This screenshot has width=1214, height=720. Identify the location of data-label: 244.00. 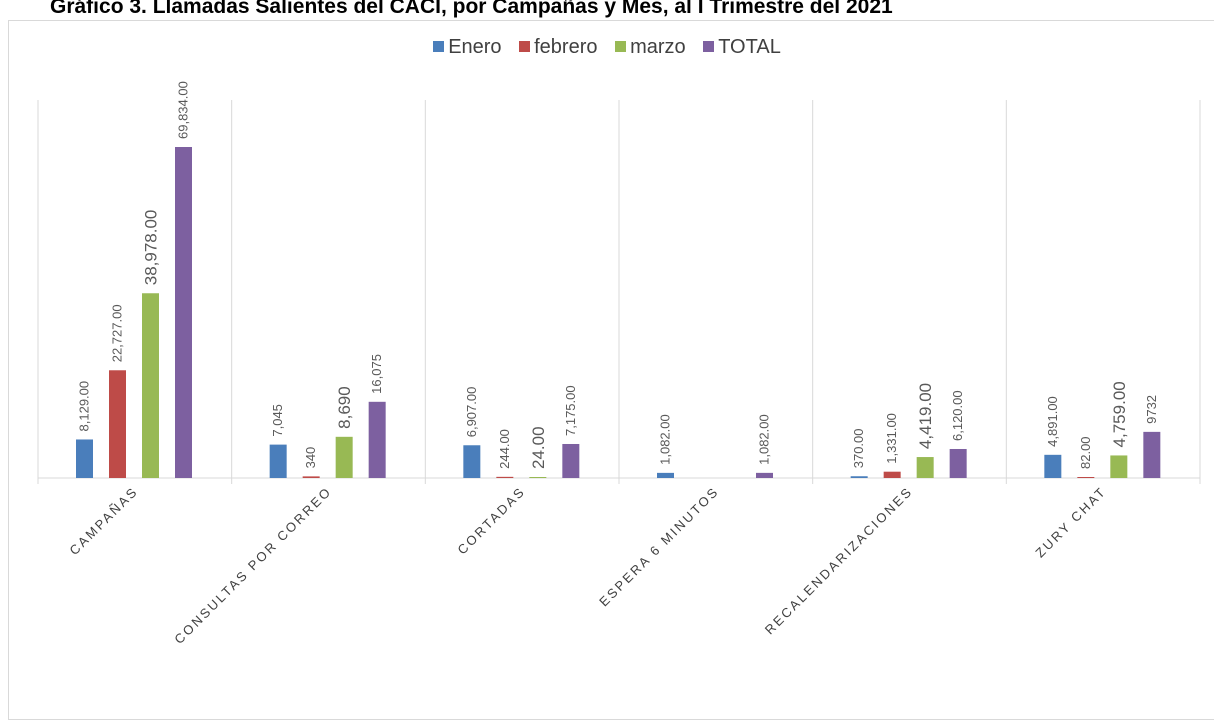
(504, 449).